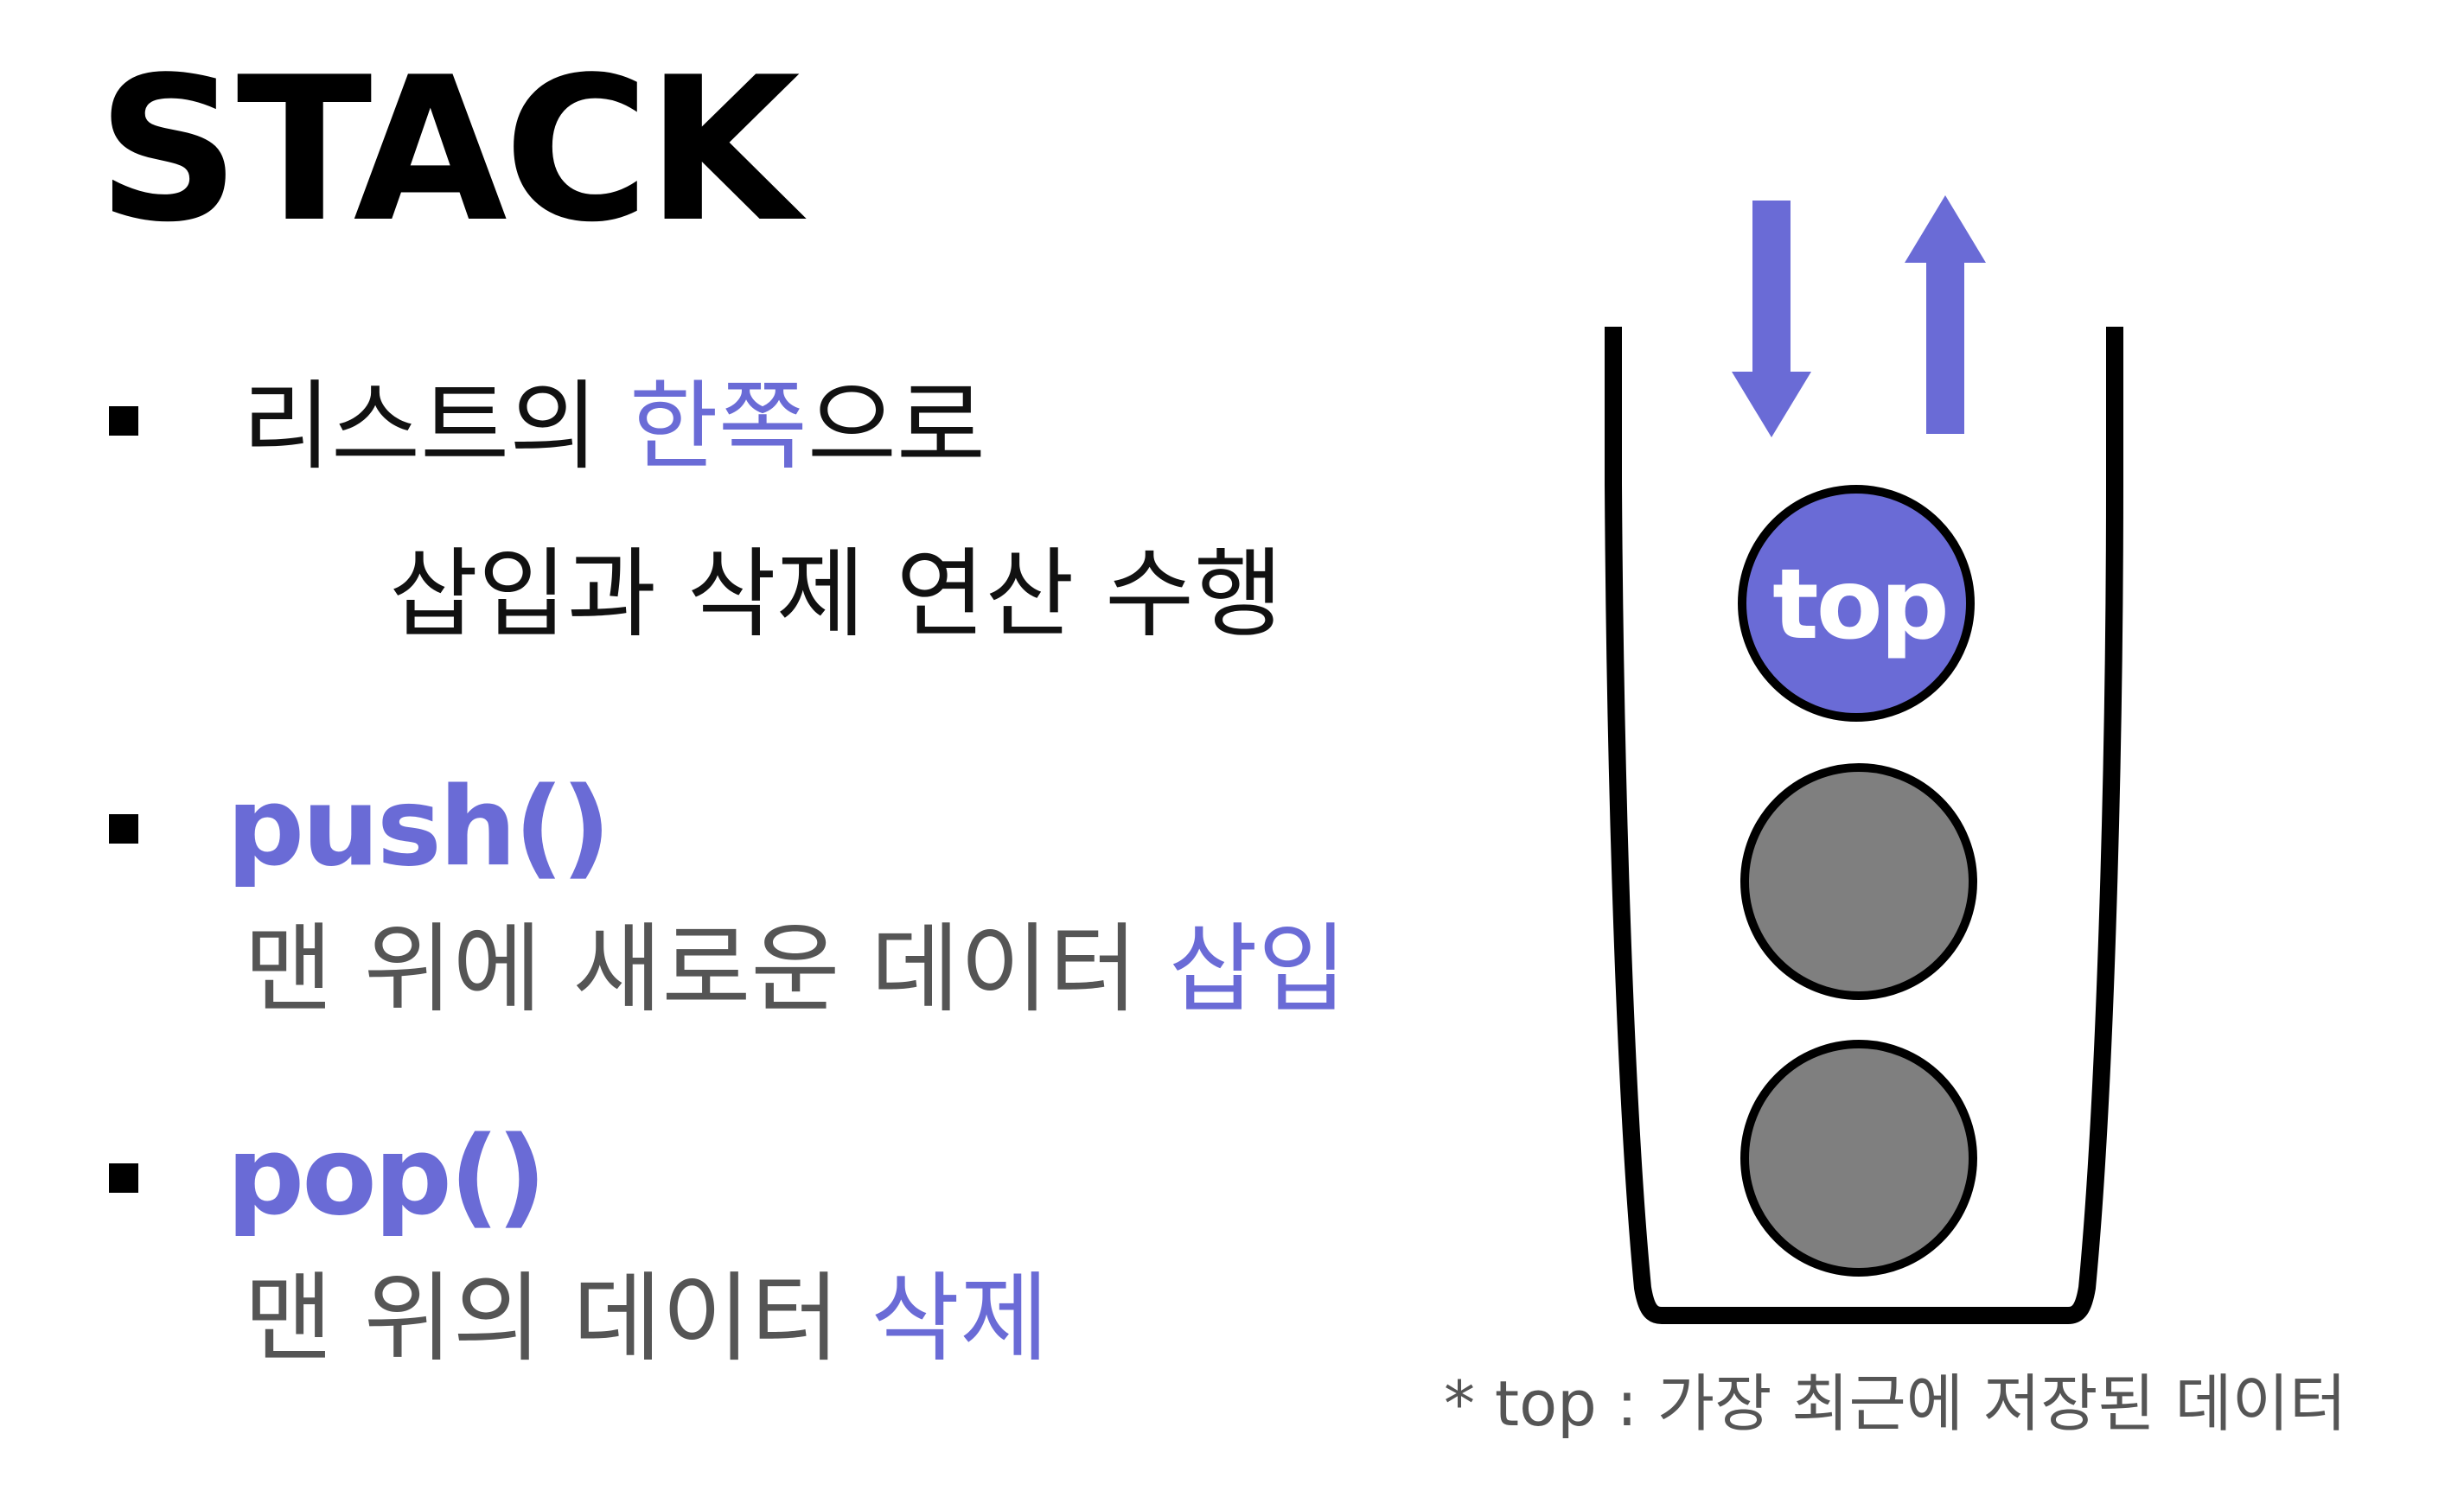 This screenshot has height=1497, width=2464. Describe the element at coordinates (1945, 314) in the screenshot. I see `pop-up-arrow-icon` at that location.